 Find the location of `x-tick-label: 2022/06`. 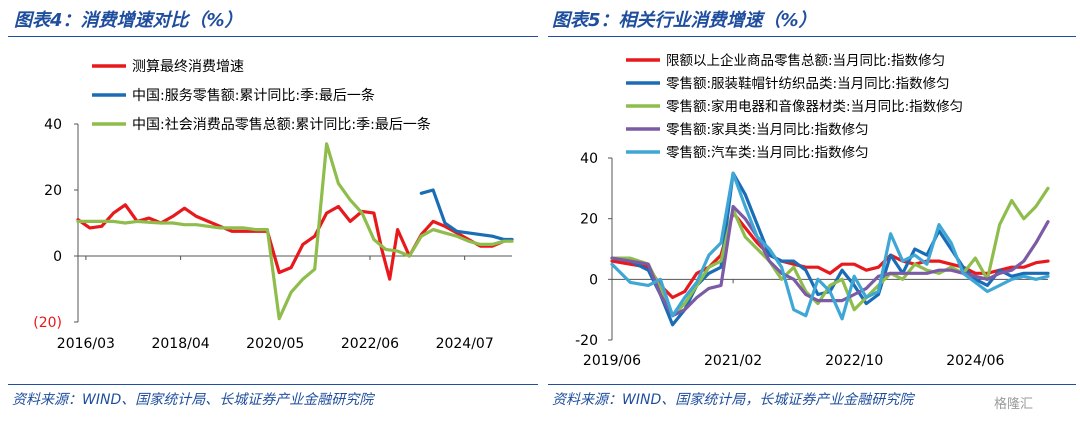

x-tick-label: 2022/06 is located at coordinates (370, 344).